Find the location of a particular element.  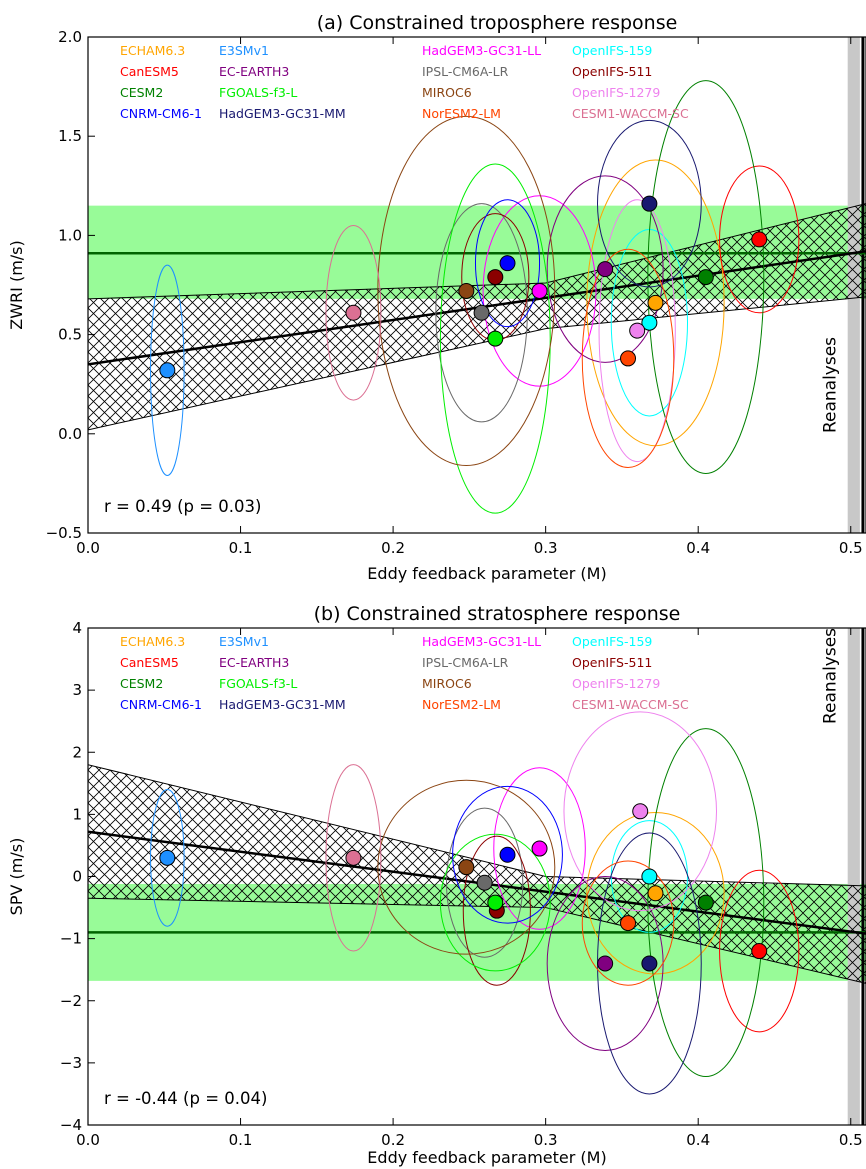

y-tick-label: 1.0 is located at coordinates (70, 235).